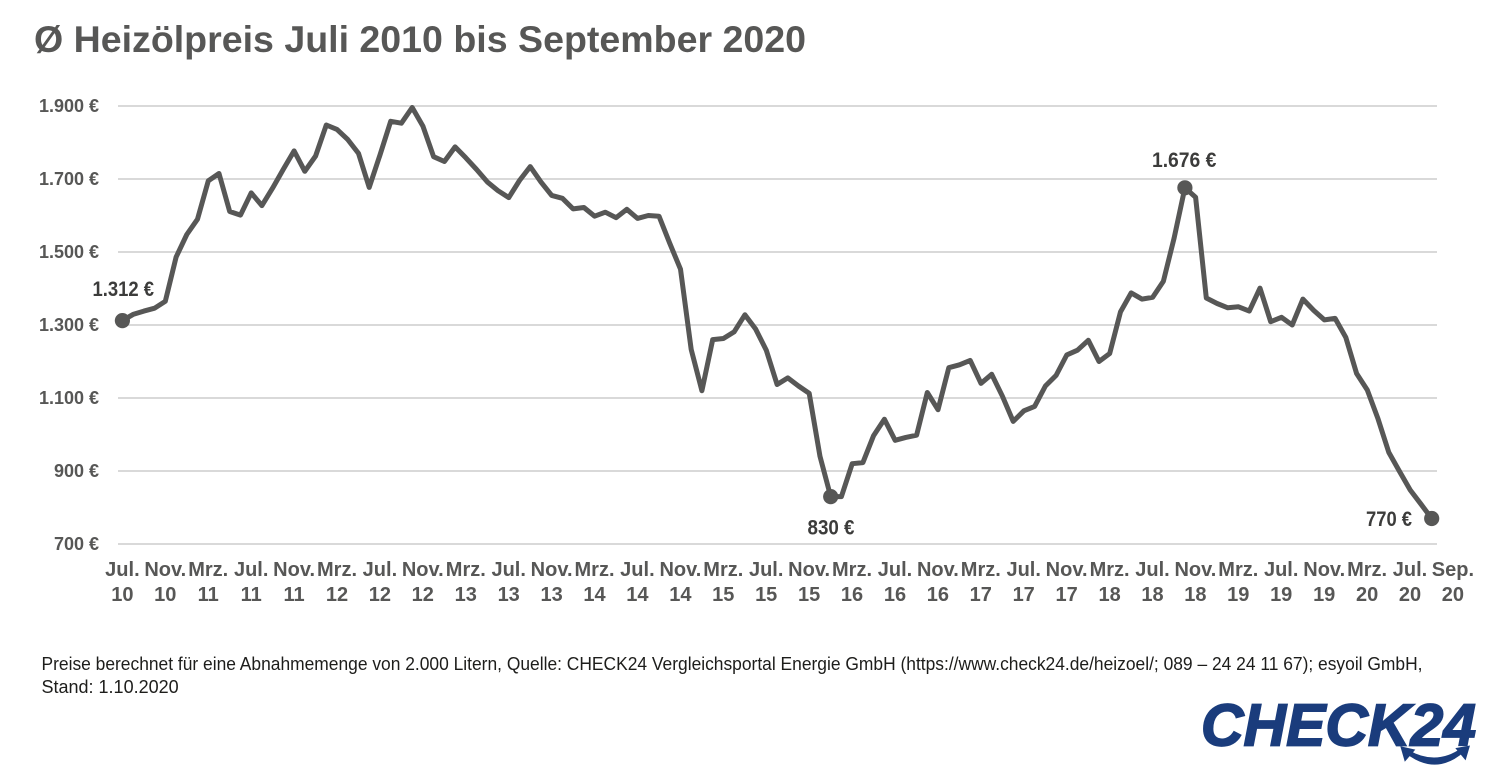  Describe the element at coordinates (76, 471) in the screenshot. I see `svg-text: 900 €` at that location.